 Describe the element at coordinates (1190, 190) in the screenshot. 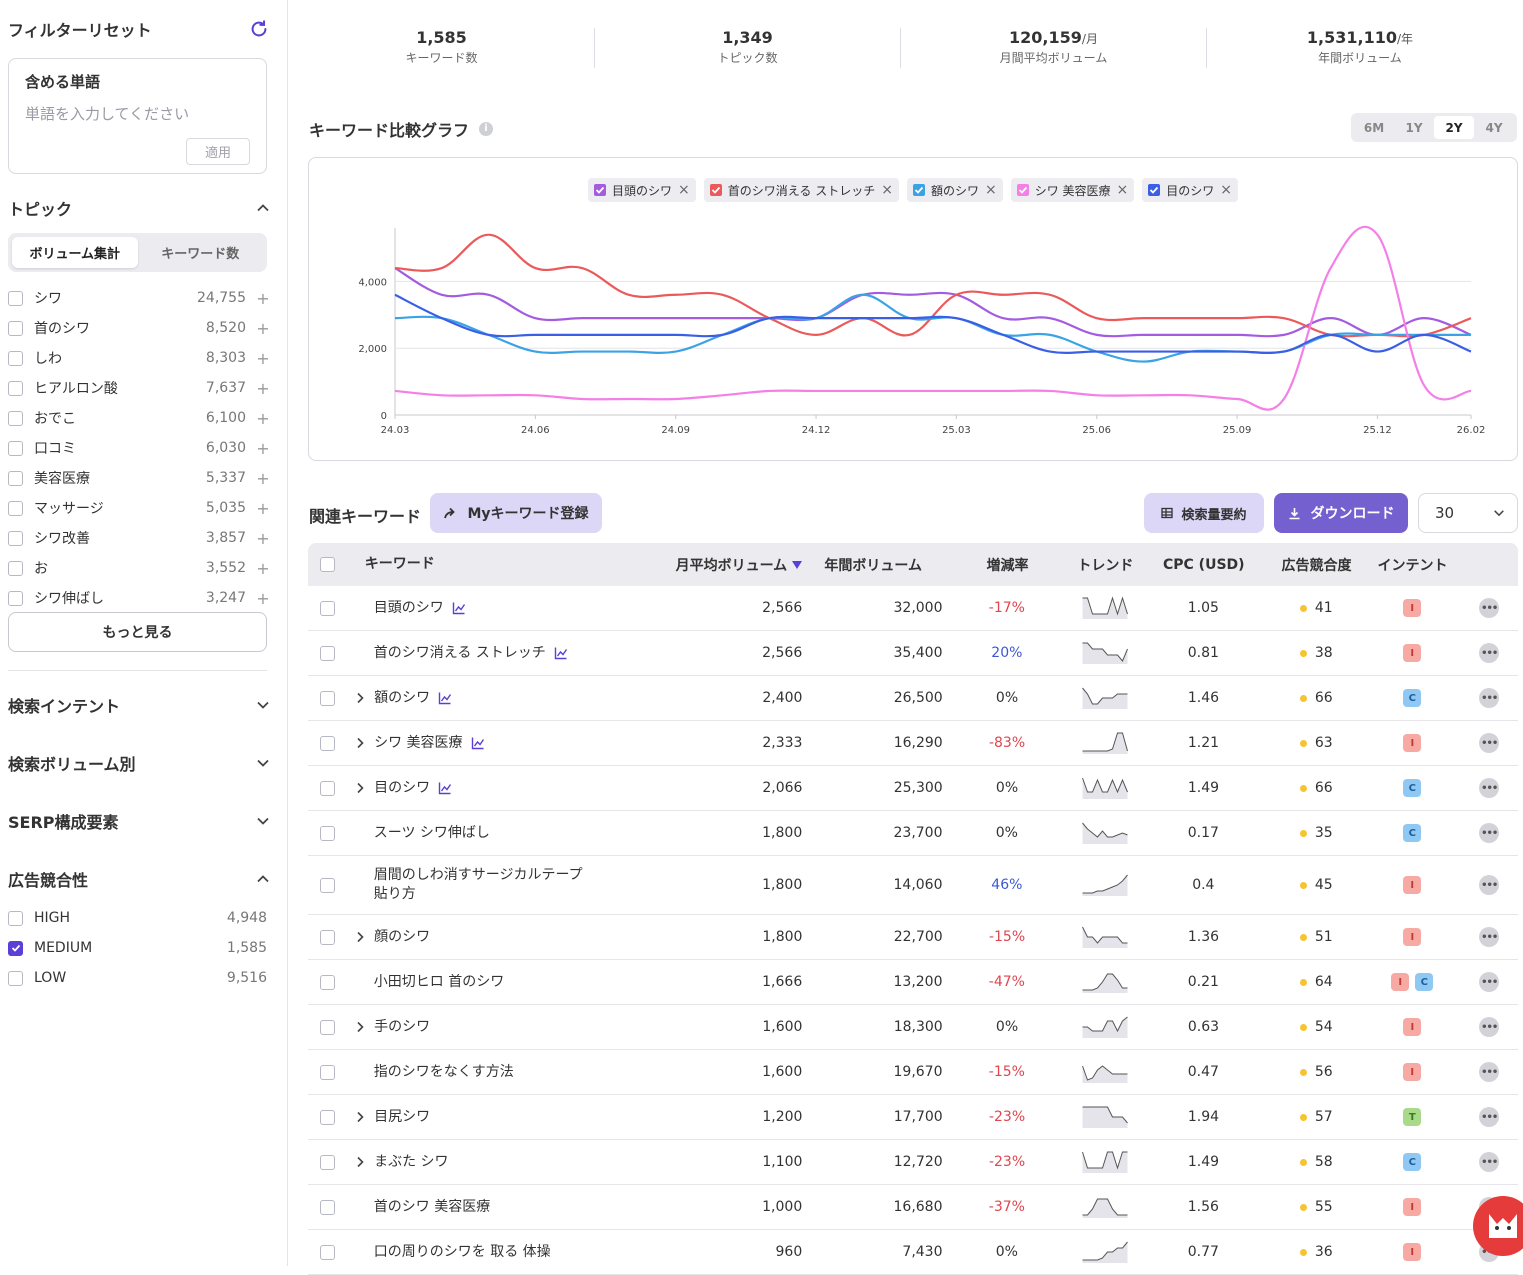

I see `legend-item: 目のシワ ×` at that location.